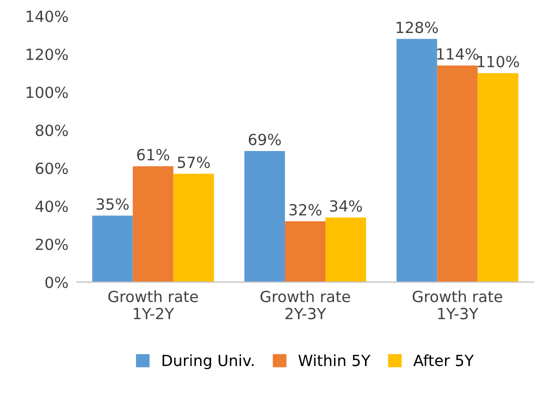  Describe the element at coordinates (417, 28) in the screenshot. I see `data-label: 128%` at that location.